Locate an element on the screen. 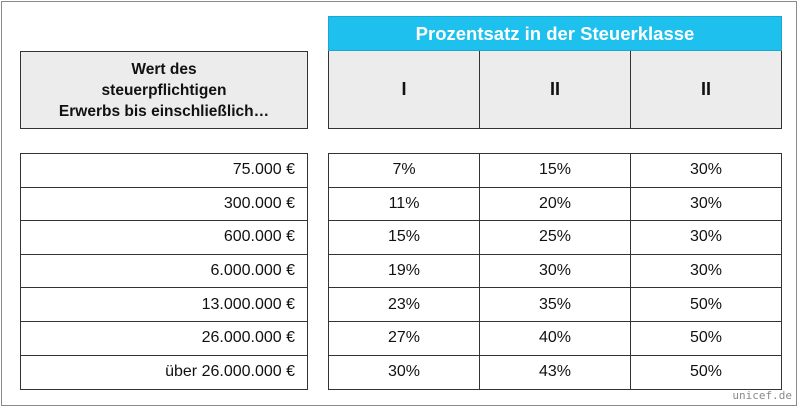 The image size is (800, 409). value-header-line-2: steuerpflichtigen is located at coordinates (164, 90).